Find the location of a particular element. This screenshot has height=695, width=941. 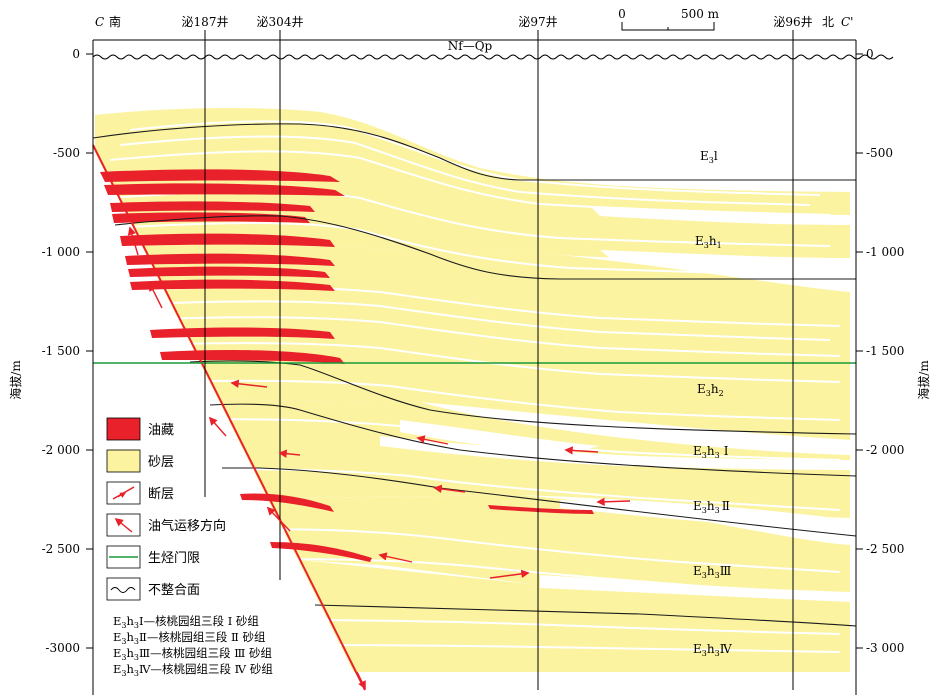

well-label-304: 泌304井 is located at coordinates (280, 22).